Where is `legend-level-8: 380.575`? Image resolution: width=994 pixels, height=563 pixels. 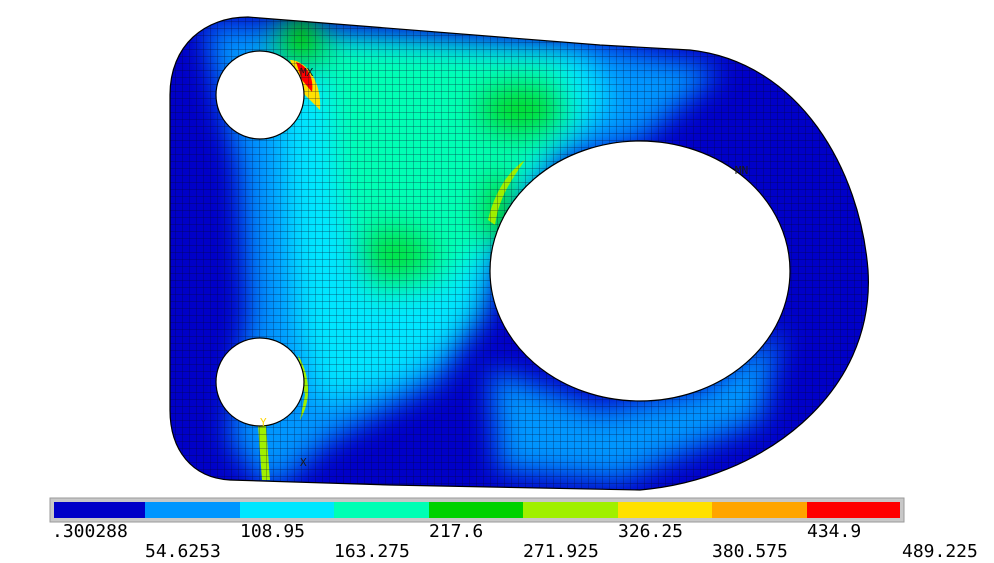
legend-level-8: 380.575 is located at coordinates (750, 551).